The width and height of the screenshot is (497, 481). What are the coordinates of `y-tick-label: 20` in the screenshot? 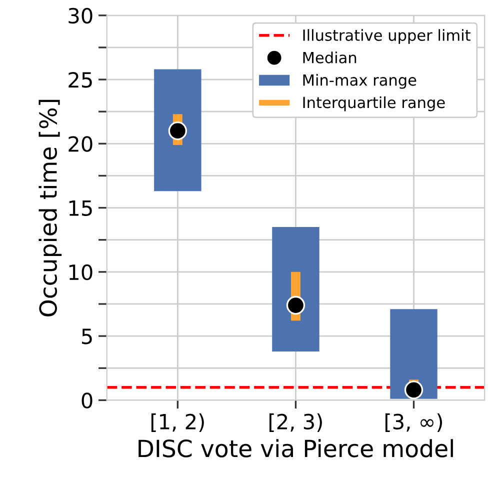 It's located at (80, 144).